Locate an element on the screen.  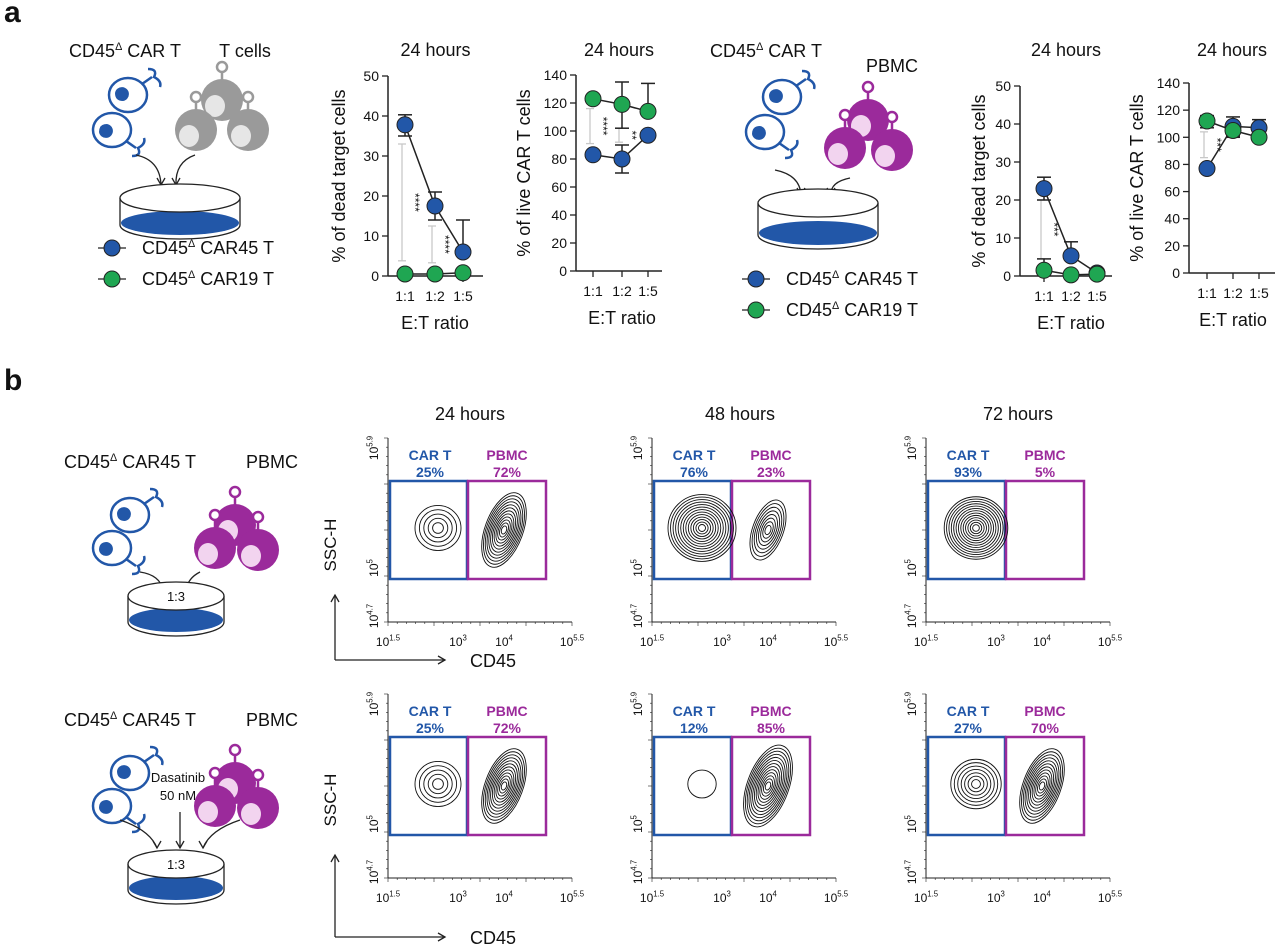
chart-title: 24 hours is located at coordinates (619, 50).